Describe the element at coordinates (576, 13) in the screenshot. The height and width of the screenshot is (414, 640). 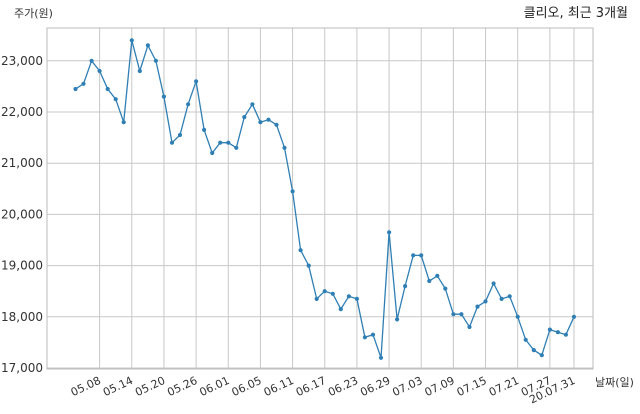
I see `chart-title: 클리오, 최근 3개월` at that location.